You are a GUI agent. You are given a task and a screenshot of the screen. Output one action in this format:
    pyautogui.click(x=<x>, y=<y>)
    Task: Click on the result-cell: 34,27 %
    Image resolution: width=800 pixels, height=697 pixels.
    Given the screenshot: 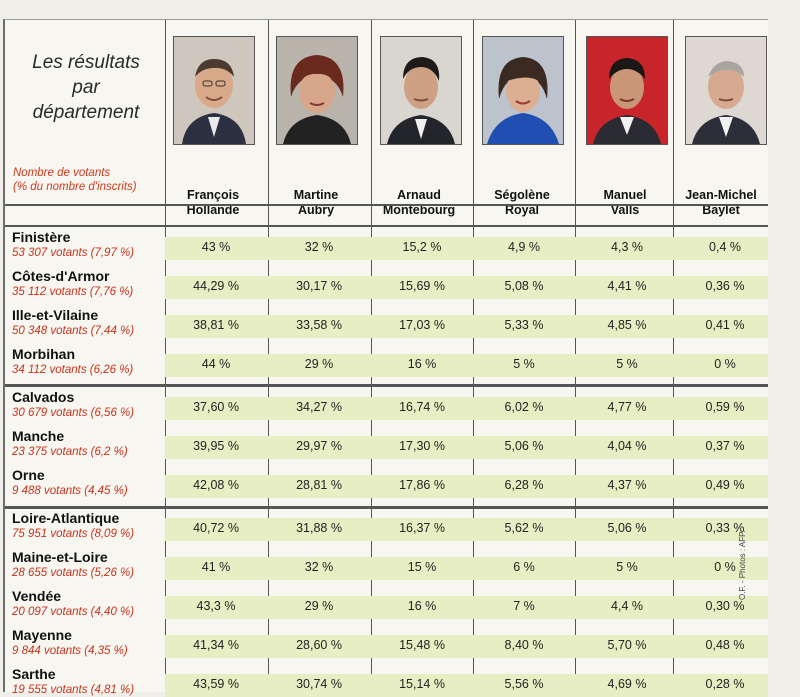 What is the action you would take?
    pyautogui.click(x=319, y=407)
    